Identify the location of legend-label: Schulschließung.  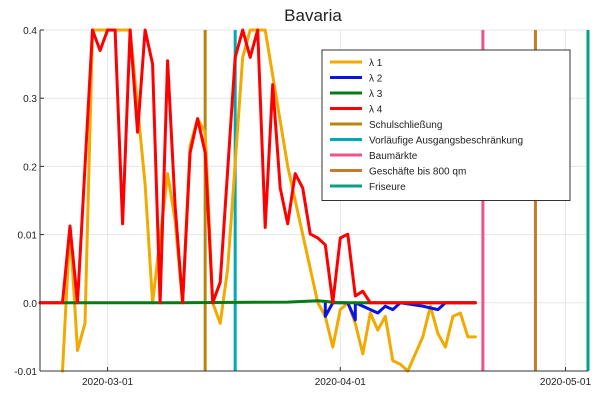
(405, 125).